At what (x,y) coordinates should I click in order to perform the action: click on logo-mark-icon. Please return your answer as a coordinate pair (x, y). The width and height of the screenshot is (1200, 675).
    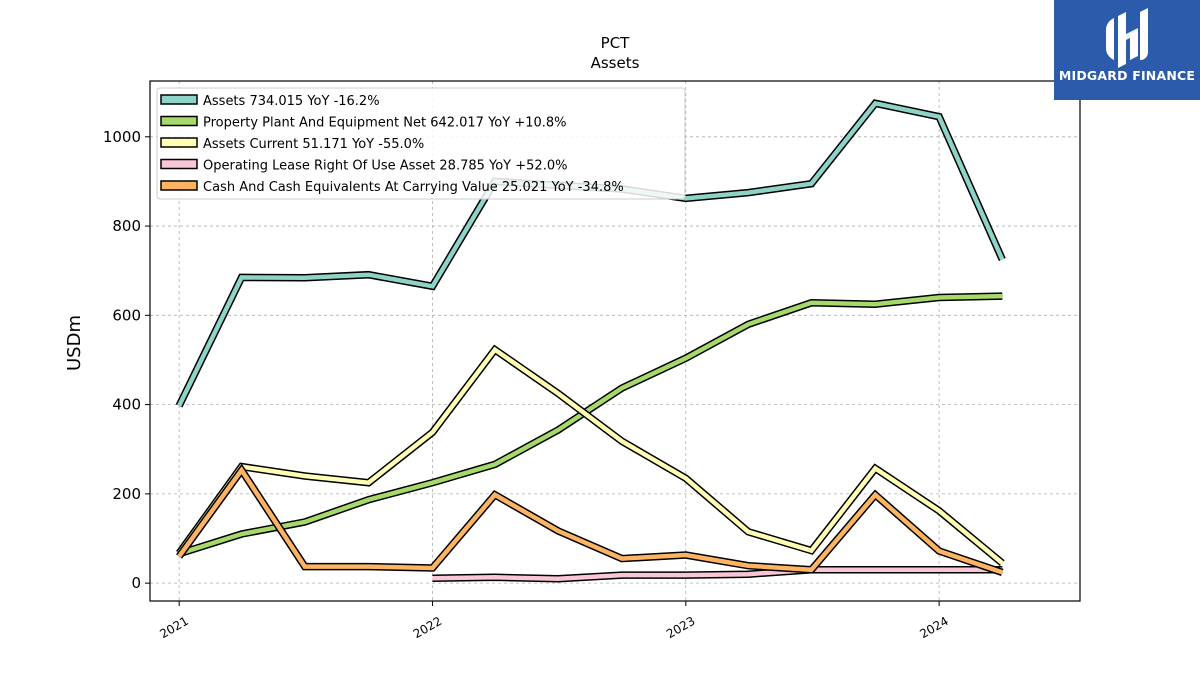
    Looking at the image, I should click on (1127, 38).